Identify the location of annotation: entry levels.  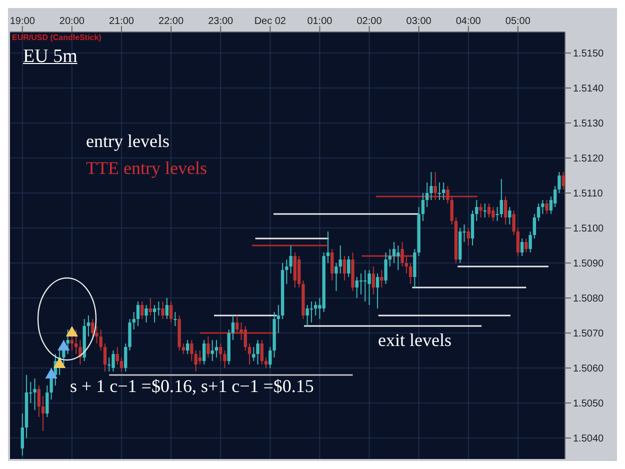
(128, 141).